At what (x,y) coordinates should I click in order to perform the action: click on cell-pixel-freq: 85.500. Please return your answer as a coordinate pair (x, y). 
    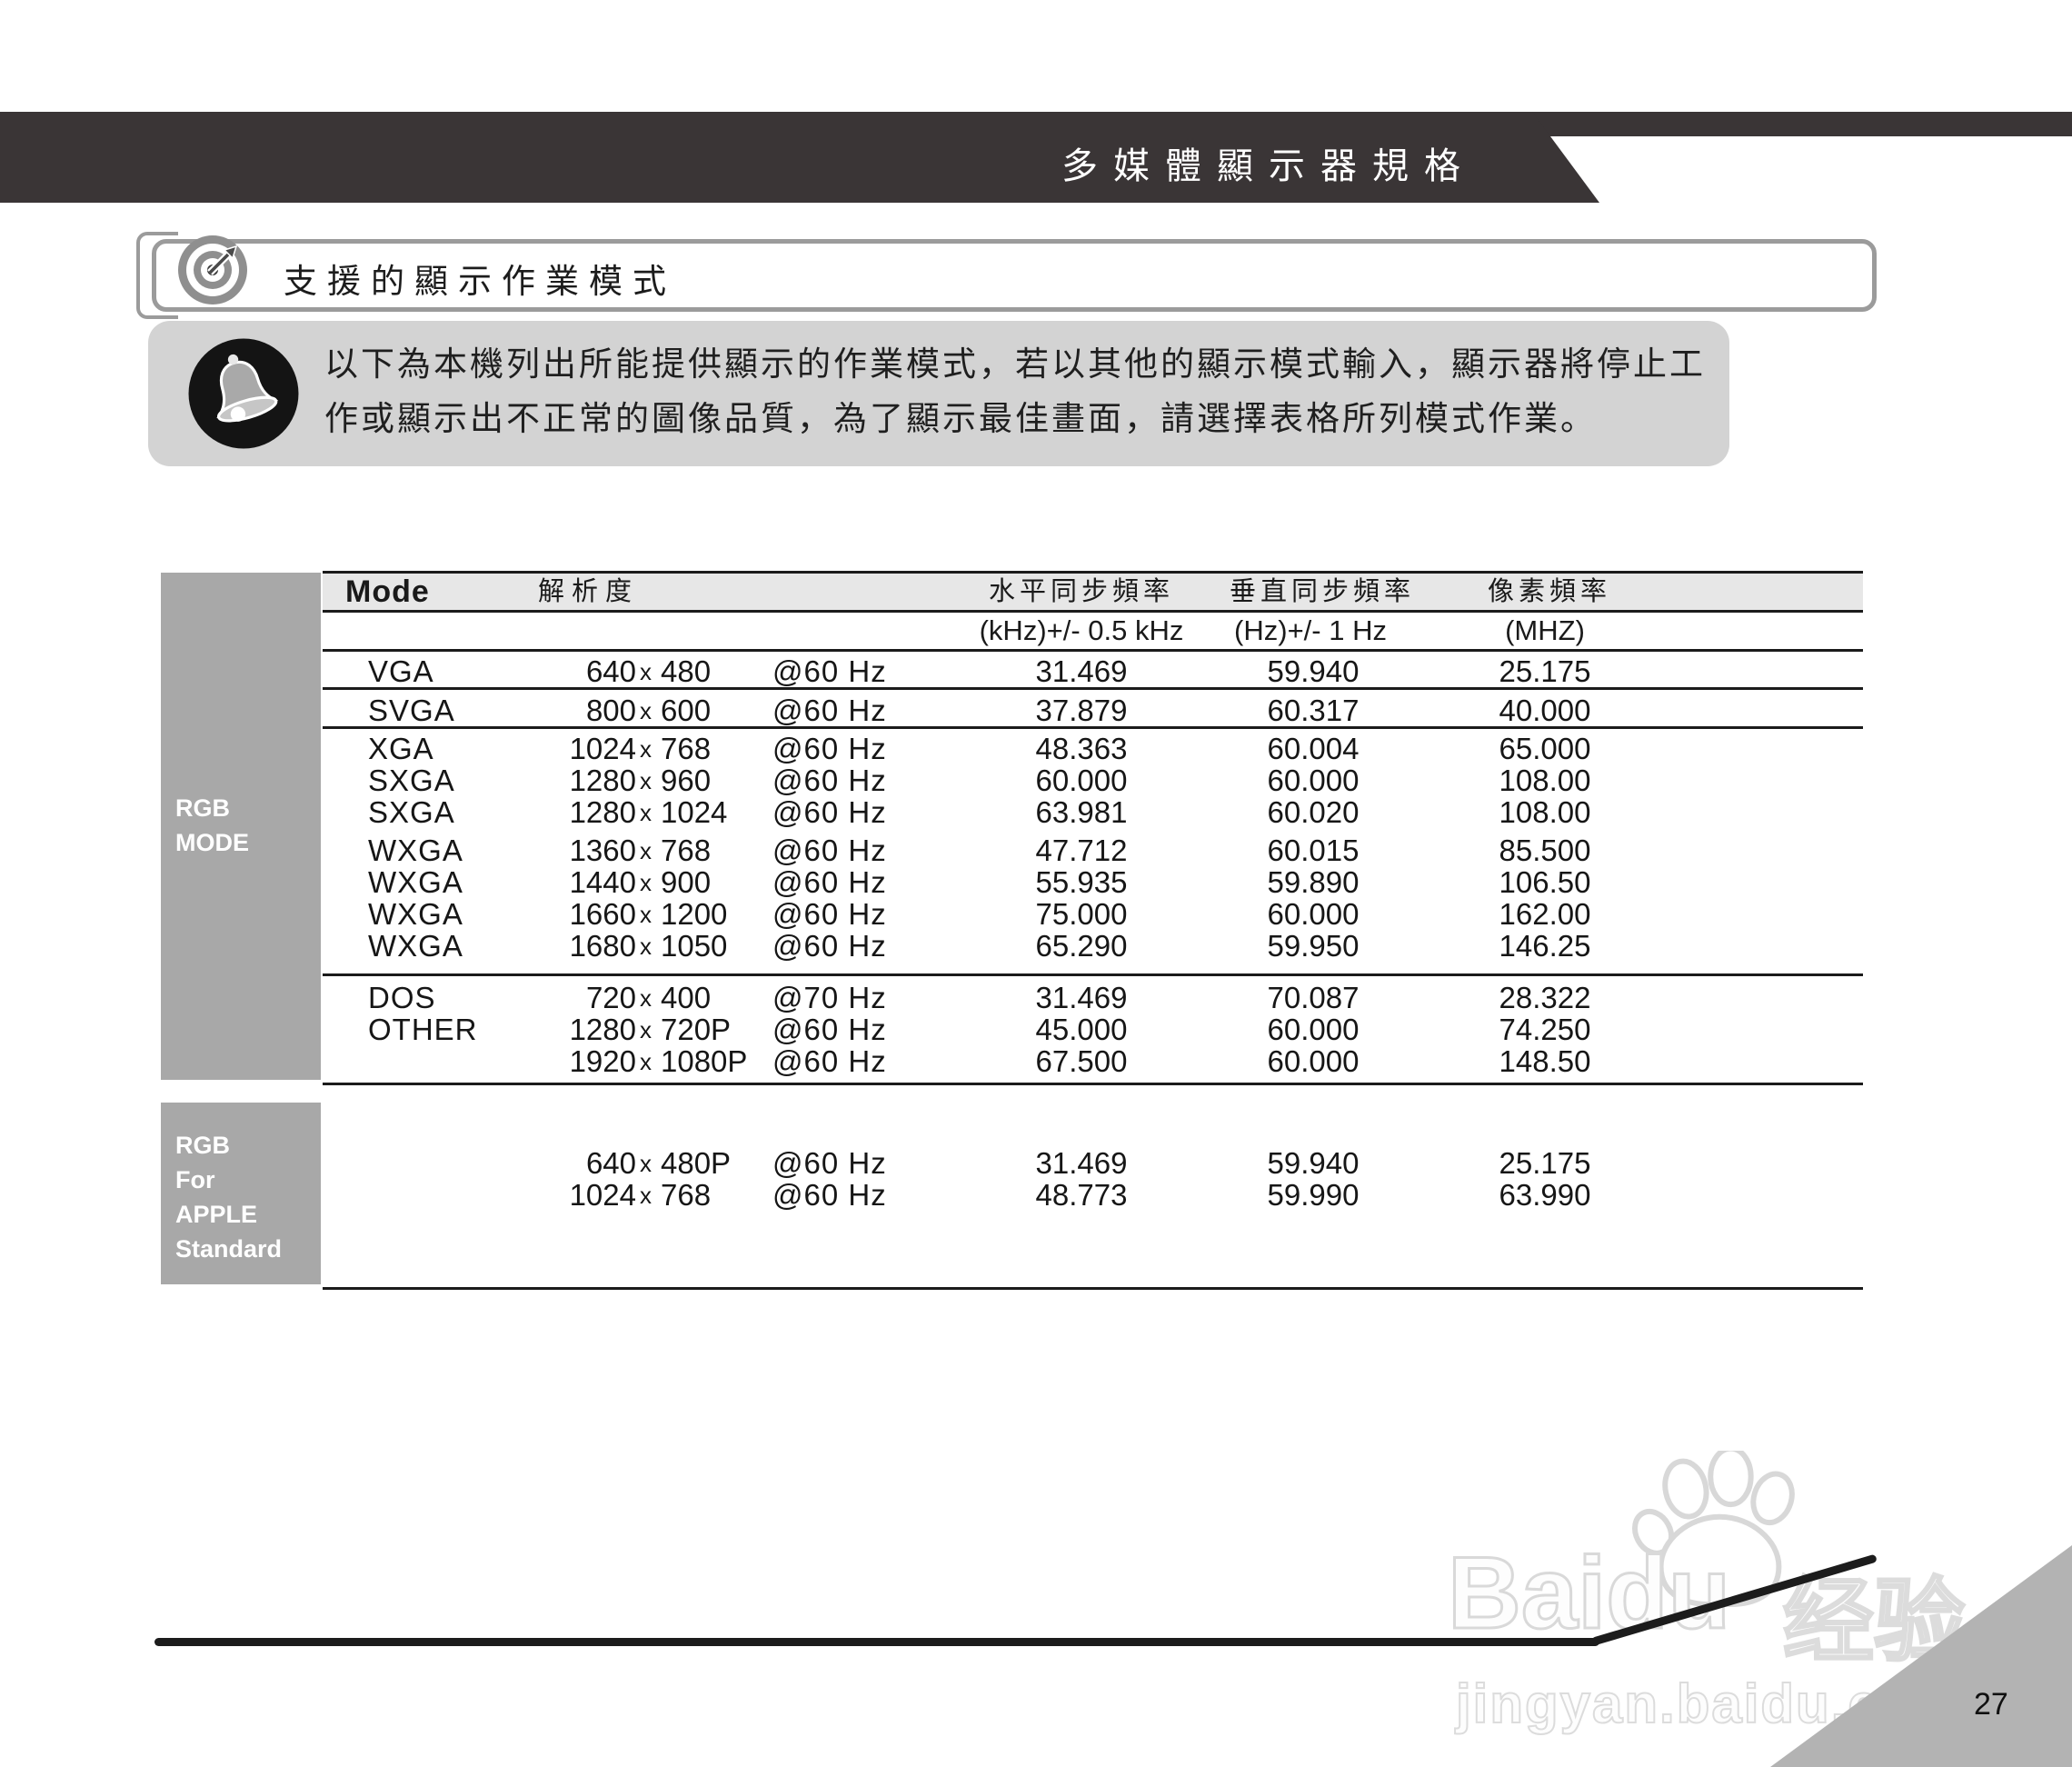
    Looking at the image, I should click on (1545, 850).